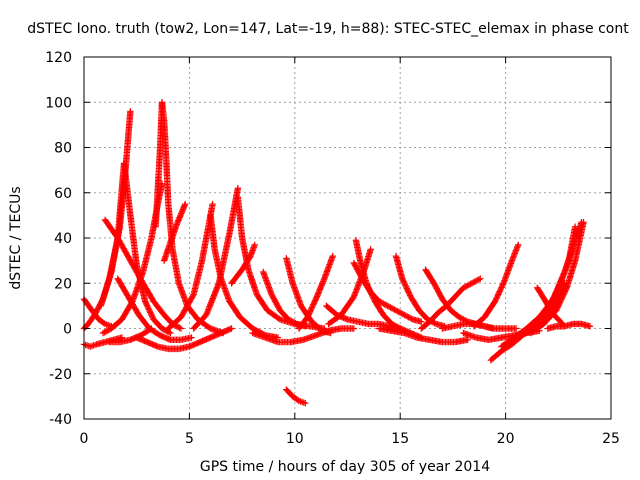 This screenshot has height=480, width=640. What do you see at coordinates (345, 467) in the screenshot?
I see `x-axis-title: GPS time / hours of day 305 of year 2014` at bounding box center [345, 467].